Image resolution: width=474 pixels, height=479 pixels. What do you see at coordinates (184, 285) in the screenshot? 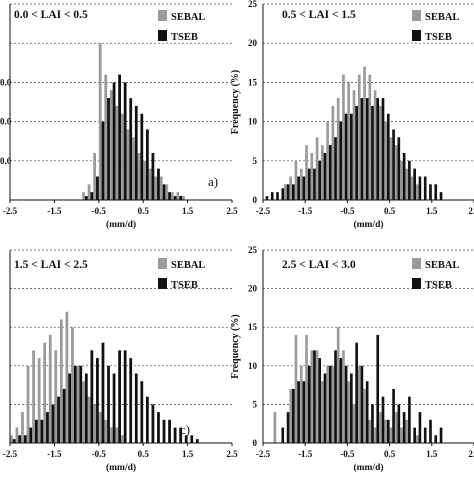
I see `legend-label-tseb: TSEB` at bounding box center [184, 285].